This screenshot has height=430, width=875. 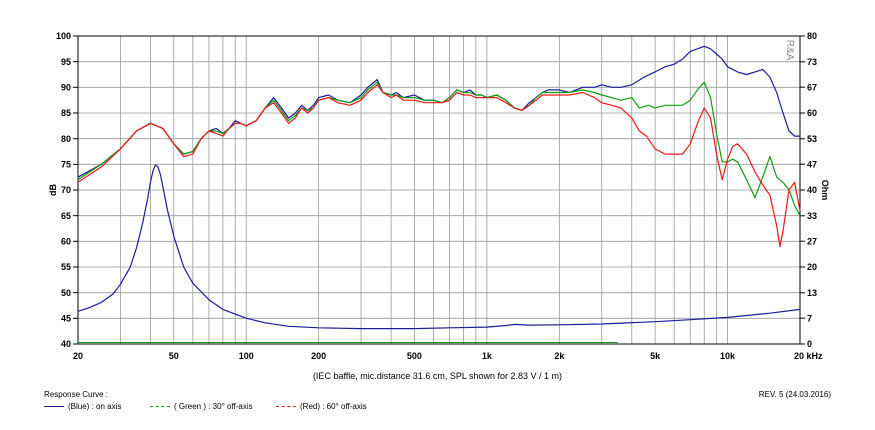 I want to click on x-tick-label: 20, so click(x=78, y=356).